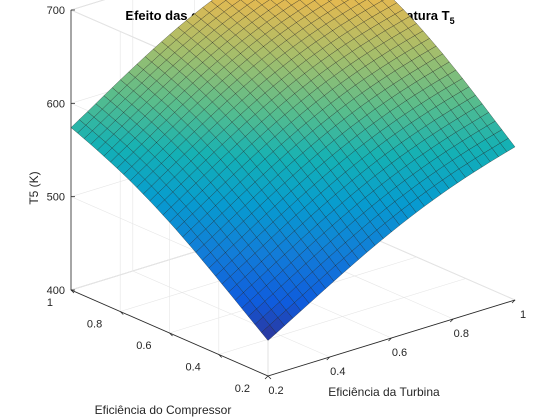  Describe the element at coordinates (523, 315) in the screenshot. I see `x-tick-label: 1` at that location.